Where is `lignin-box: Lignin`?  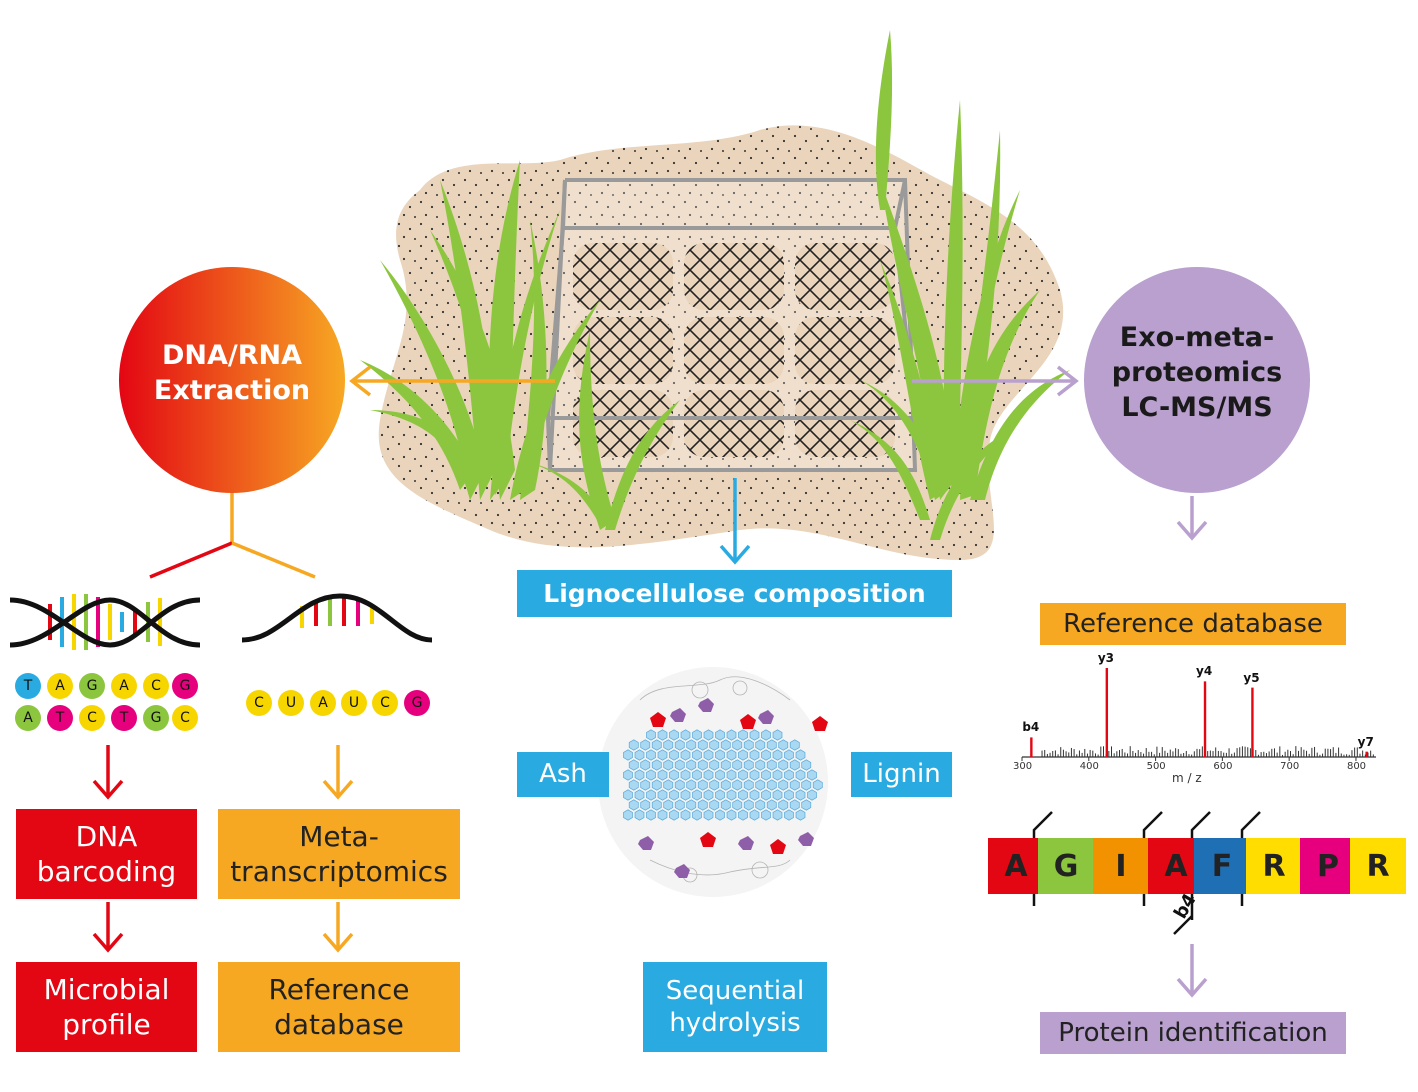
lignin-box: Lignin is located at coordinates (901, 774).